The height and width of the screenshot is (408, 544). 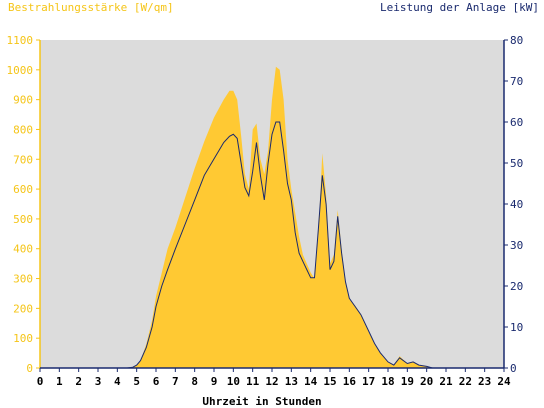 I want to click on left-tick-label: 100, so click(x=23, y=338).